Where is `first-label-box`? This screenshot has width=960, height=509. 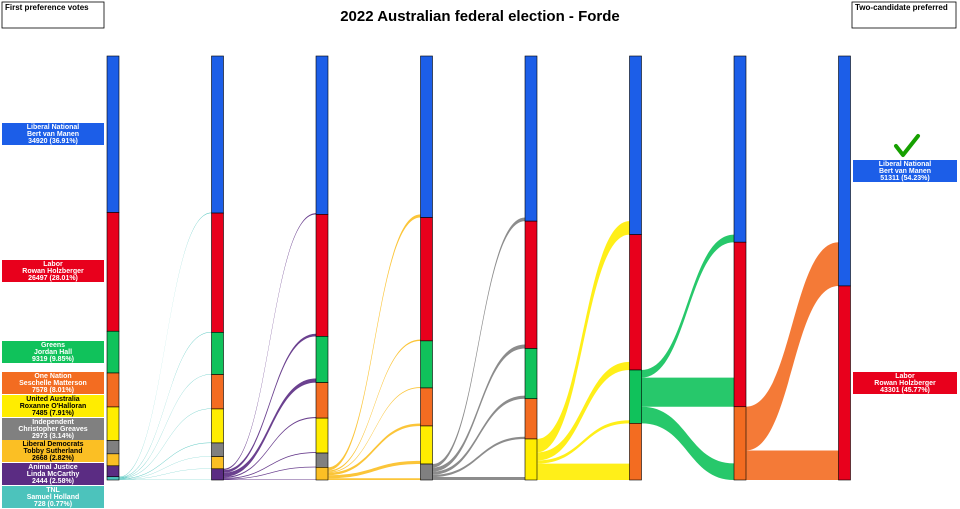
first-label-box is located at coordinates (53, 15).